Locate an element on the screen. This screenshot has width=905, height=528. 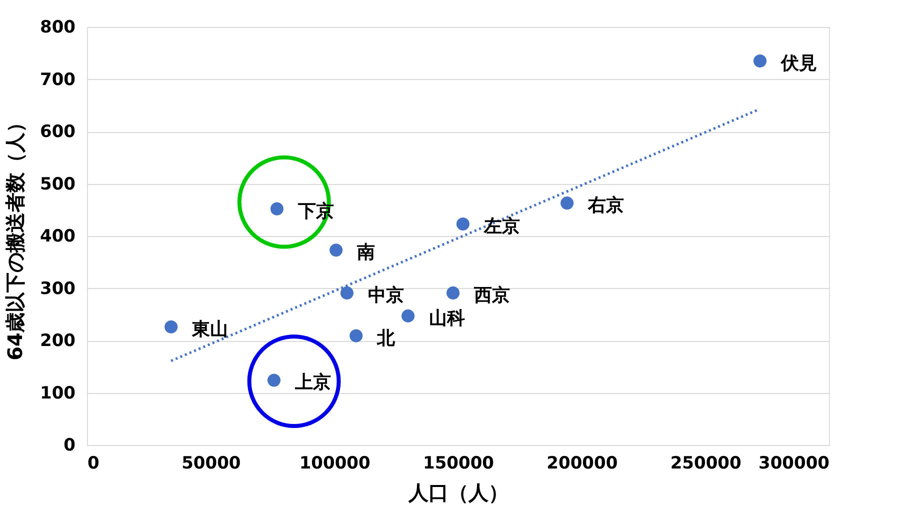
annotation: 西京 is located at coordinates (491, 295).